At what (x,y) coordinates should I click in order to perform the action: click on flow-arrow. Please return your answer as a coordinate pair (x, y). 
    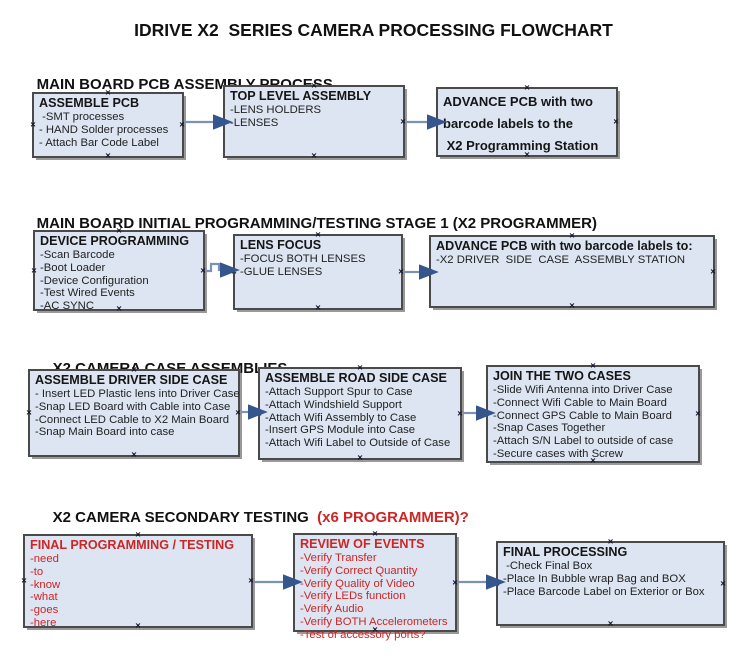
    Looking at the image, I should click on (223, 270).